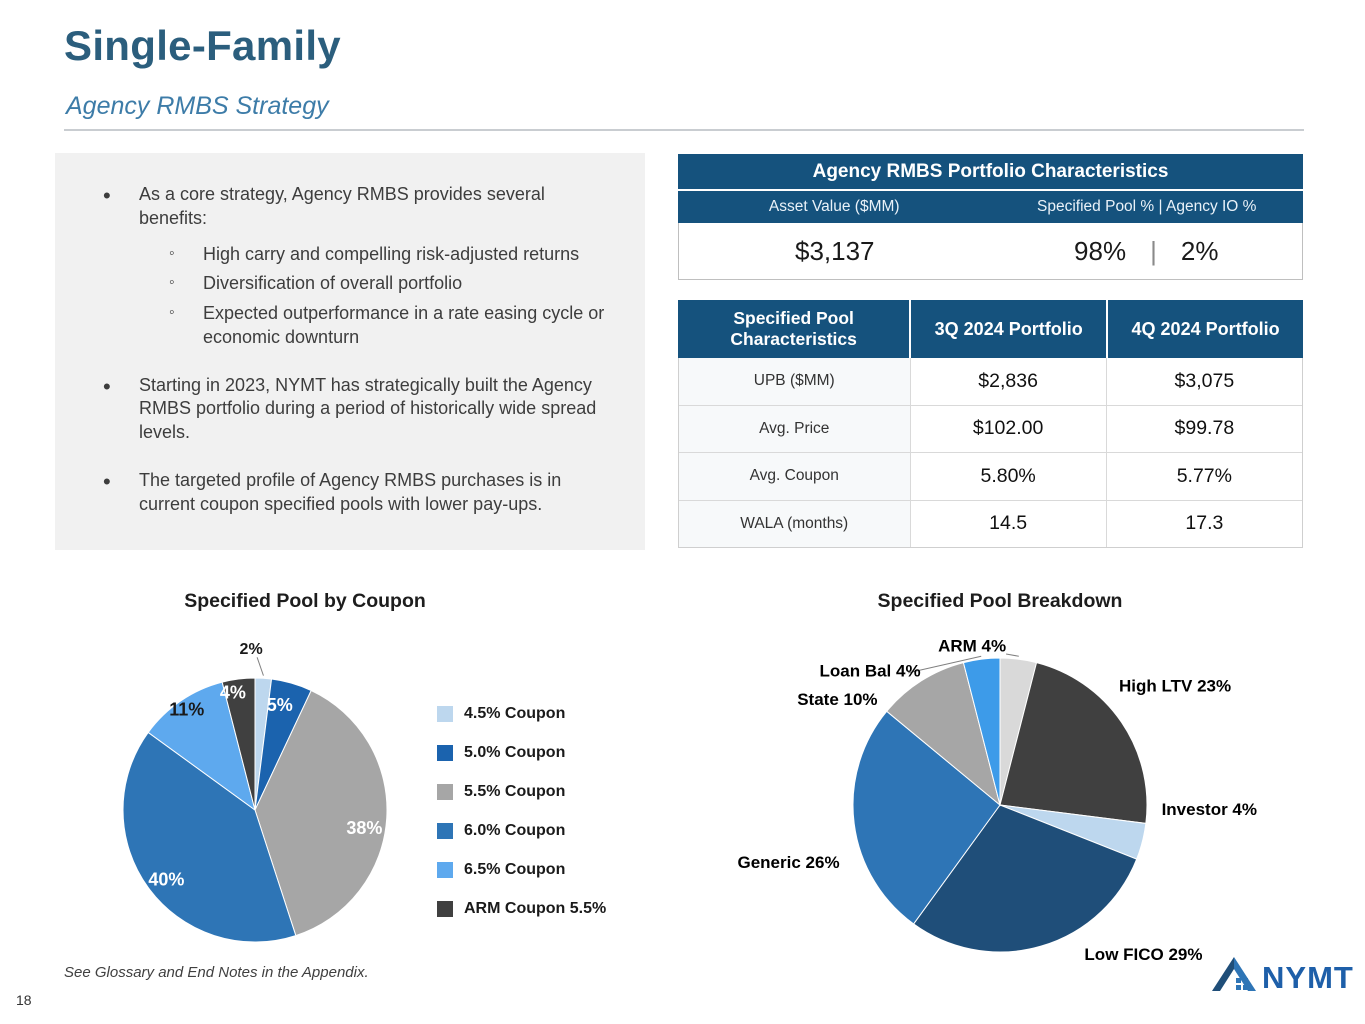 The image size is (1365, 1024). Describe the element at coordinates (1007, 329) in the screenshot. I see `pool-table-header-3q: 3Q 2024 Portfolio` at that location.